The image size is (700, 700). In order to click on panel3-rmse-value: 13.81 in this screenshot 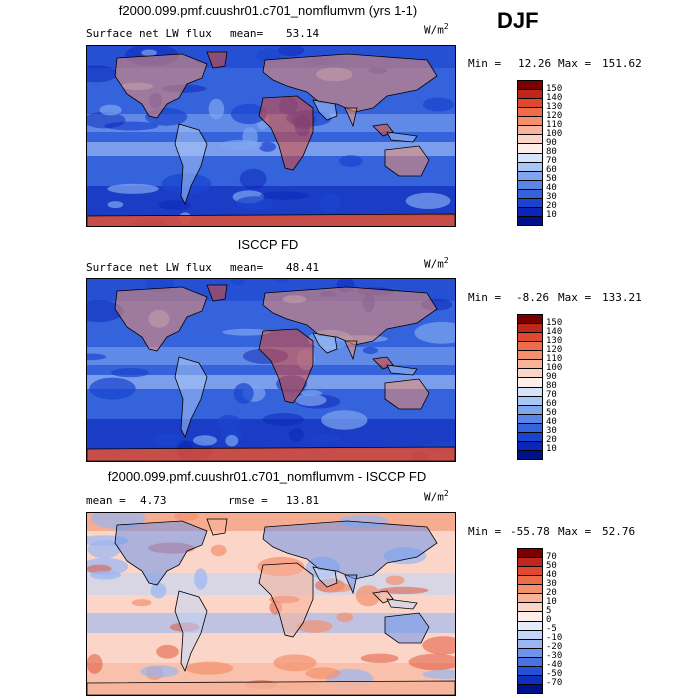, I will do `click(303, 500)`.